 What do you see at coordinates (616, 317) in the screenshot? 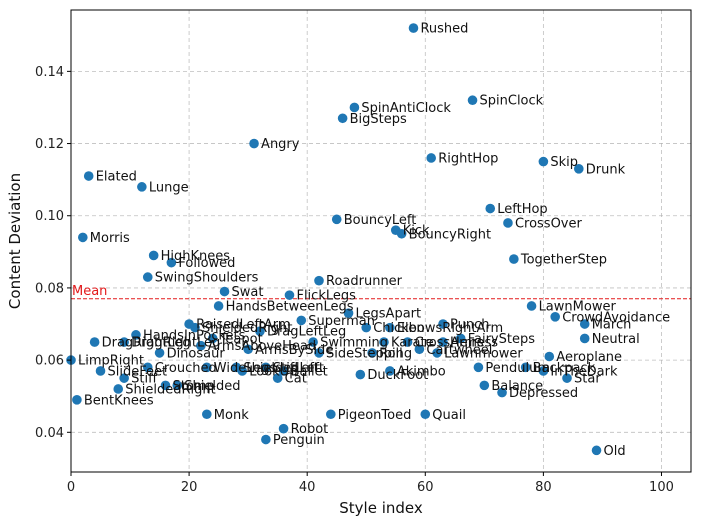
I see `data-label: CrowdAvoidance` at bounding box center [616, 317].